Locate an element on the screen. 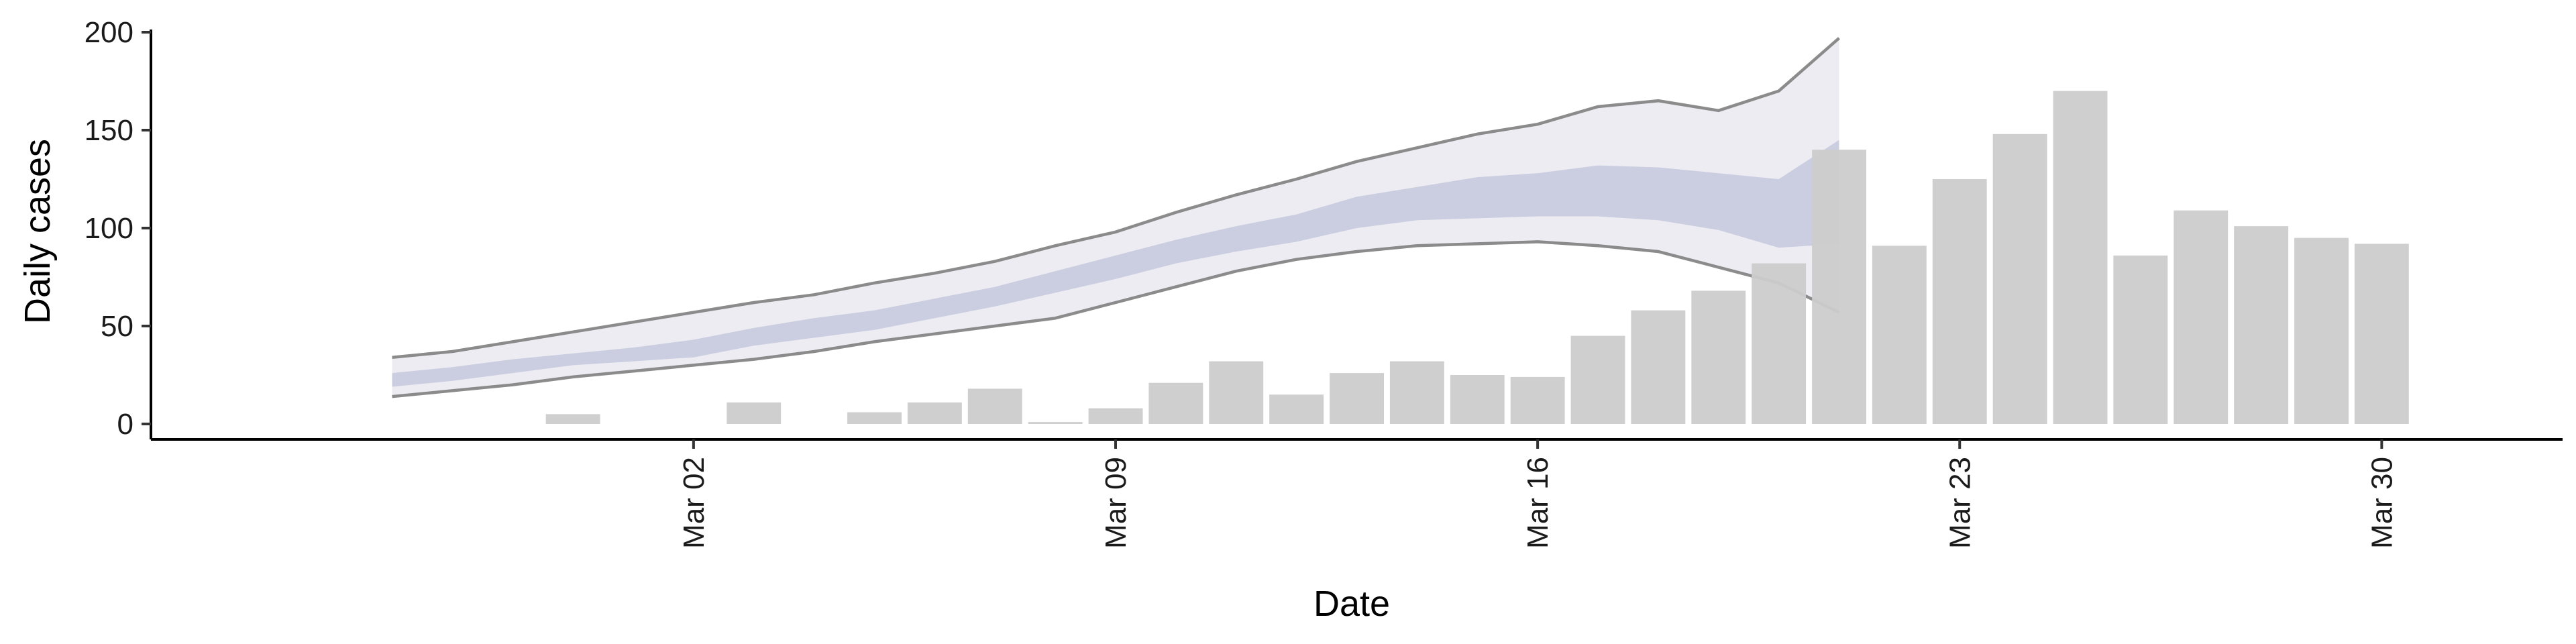 This screenshot has width=2576, height=644. x-tick-label: Mar 30 is located at coordinates (2381, 503).